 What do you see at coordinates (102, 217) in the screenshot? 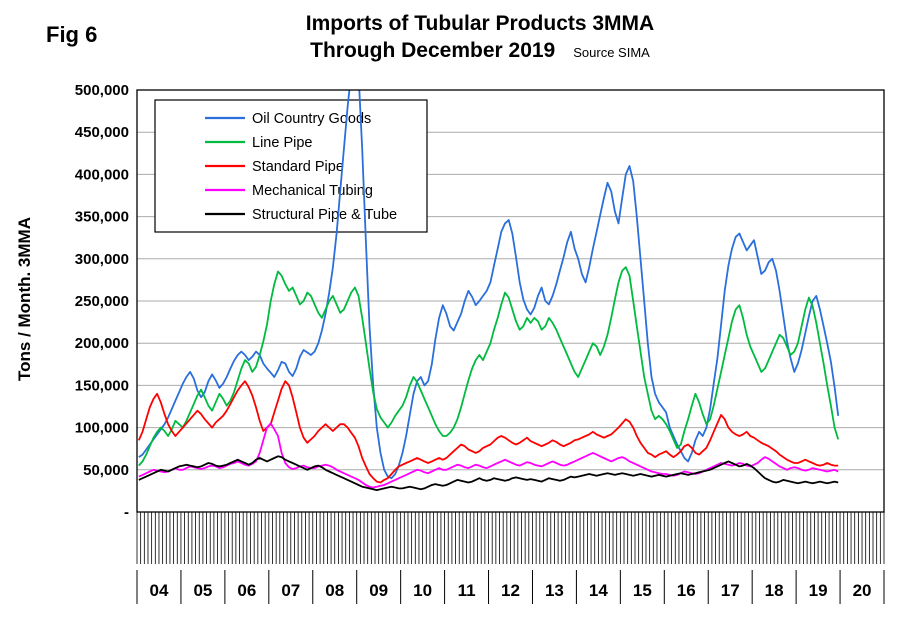
I see `y-tick-label: 350,000` at bounding box center [102, 217].